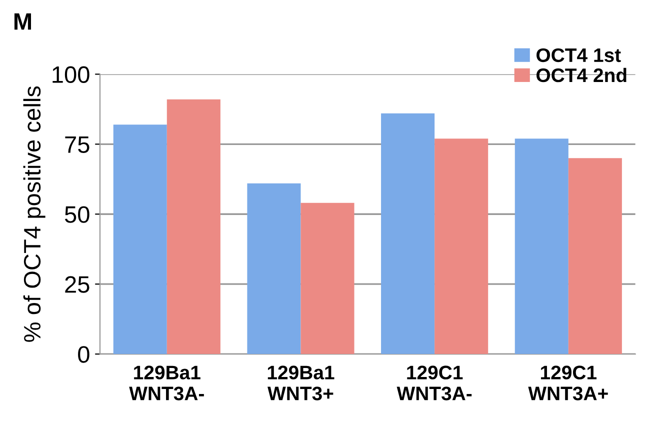 The width and height of the screenshot is (645, 424). What do you see at coordinates (77, 214) in the screenshot?
I see `y-tick-label: 50` at bounding box center [77, 214].